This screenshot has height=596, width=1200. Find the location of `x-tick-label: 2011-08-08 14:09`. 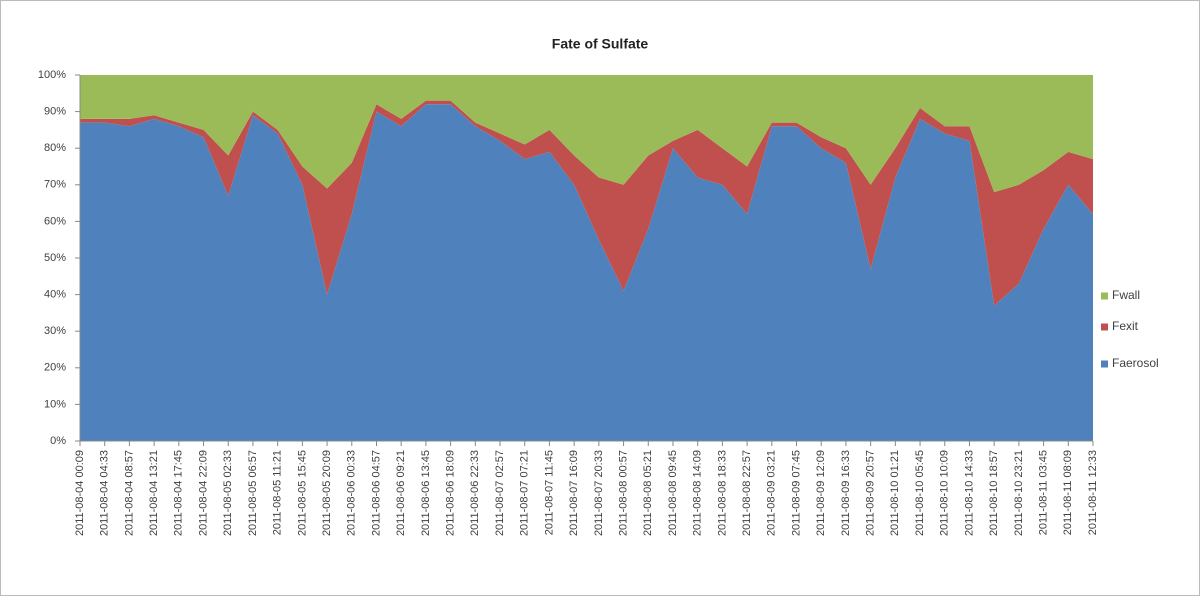

x-tick-label: 2011-08-08 14:09 is located at coordinates (698, 493).